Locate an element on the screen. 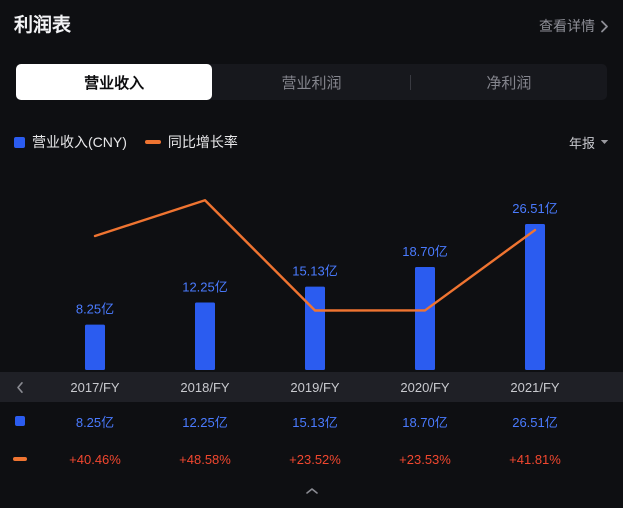 Image resolution: width=623 pixels, height=508 pixels. chevron-right-icon is located at coordinates (604, 26).